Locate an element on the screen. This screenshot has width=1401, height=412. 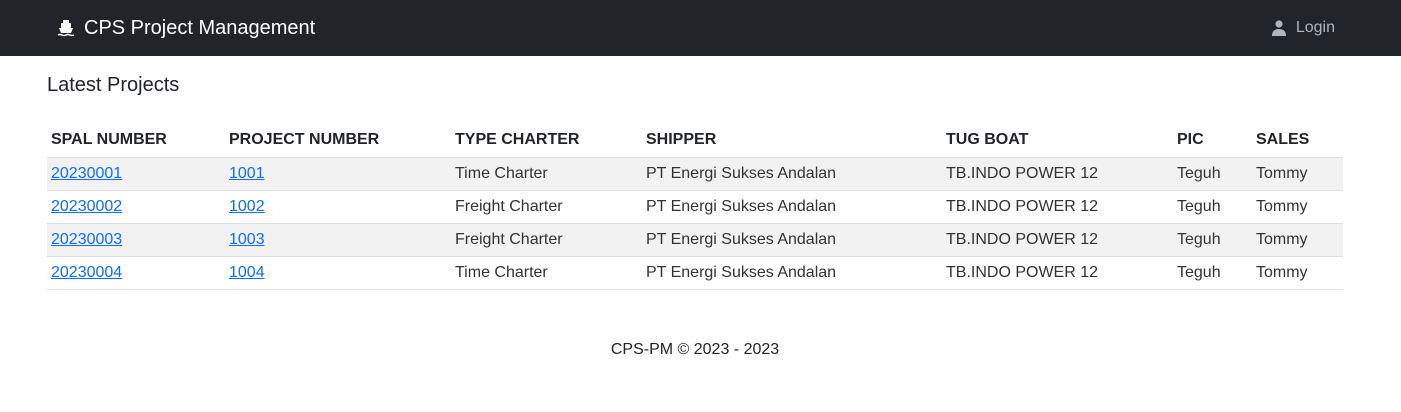
cell-spal-number: 20230001 is located at coordinates (136, 174).